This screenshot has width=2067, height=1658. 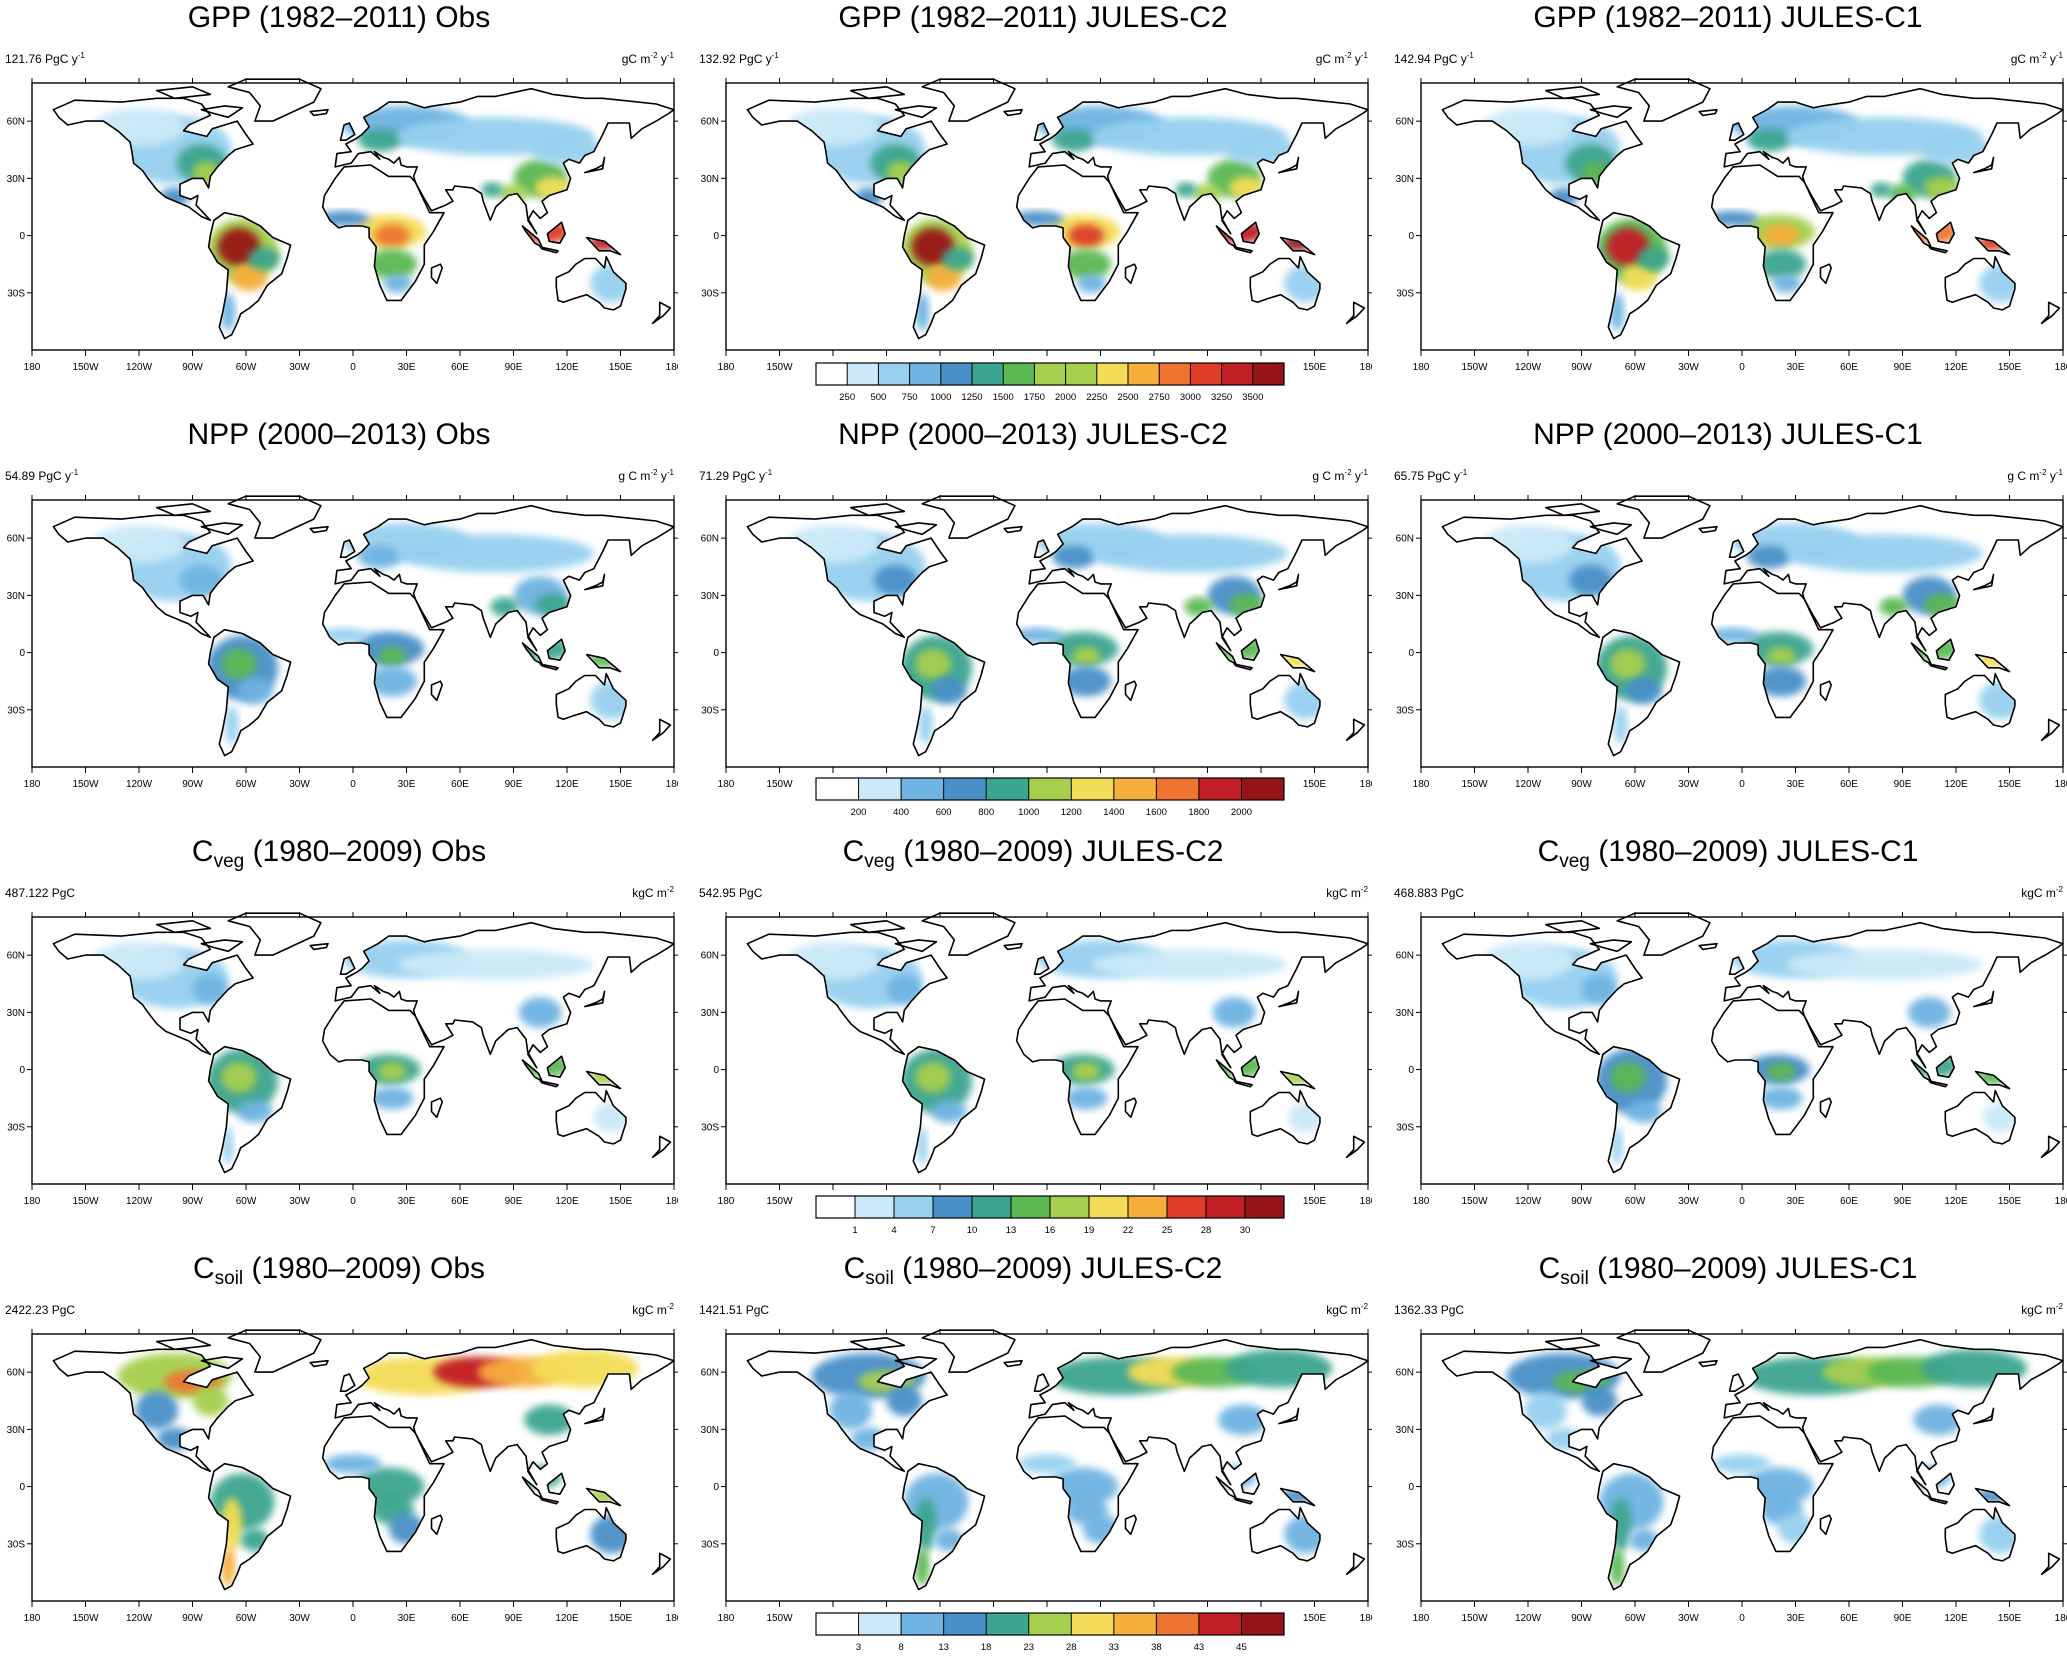 What do you see at coordinates (1033, 435) in the screenshot?
I see `panel-title: NPP (2000–2013) JULES-C2` at bounding box center [1033, 435].